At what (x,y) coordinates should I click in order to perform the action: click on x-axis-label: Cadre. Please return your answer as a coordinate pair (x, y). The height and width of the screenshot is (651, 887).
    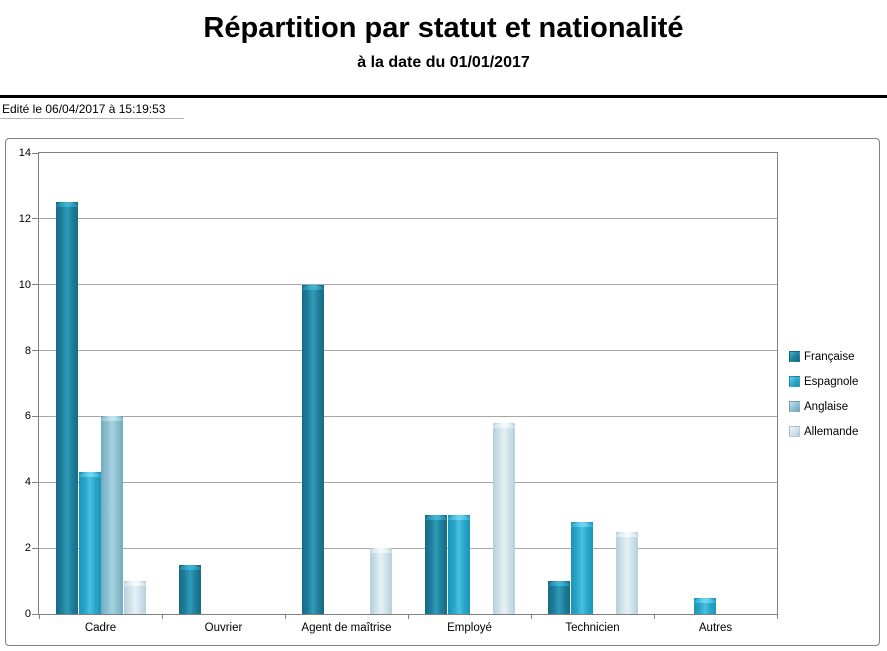
    Looking at the image, I should click on (100, 628).